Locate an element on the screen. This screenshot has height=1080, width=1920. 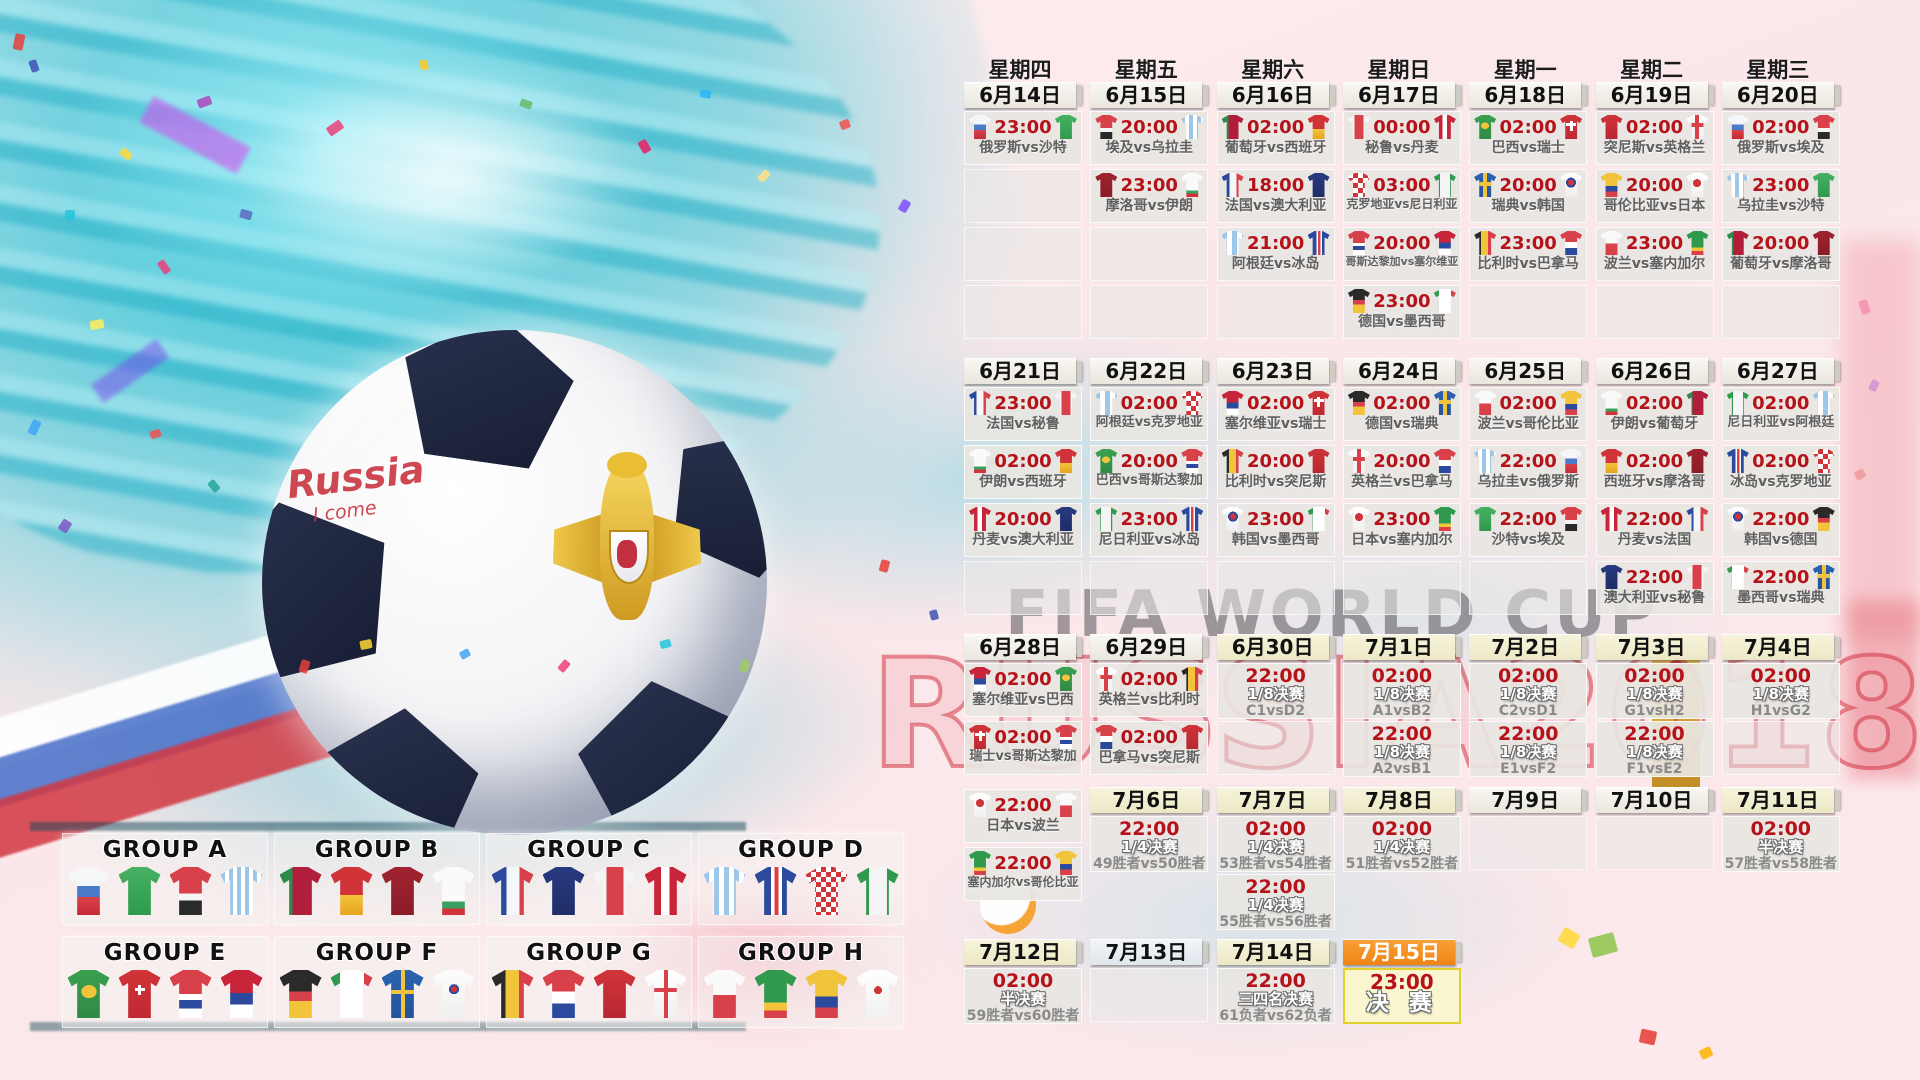
group-box: GROUP H is located at coordinates (801, 982).